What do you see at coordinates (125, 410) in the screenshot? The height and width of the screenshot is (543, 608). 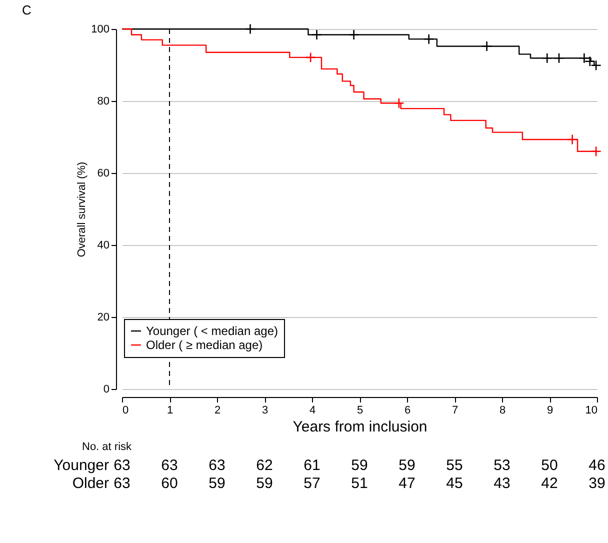 I see `x-tick-label: 0` at bounding box center [125, 410].